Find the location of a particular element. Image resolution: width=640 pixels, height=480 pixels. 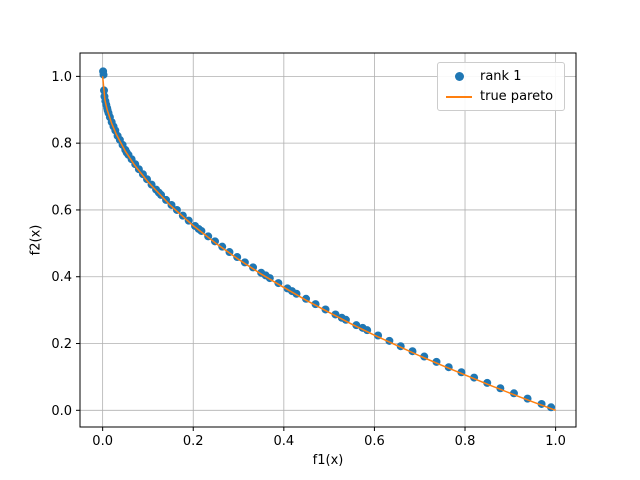

y-tick-label: 0.8 is located at coordinates (61, 144).